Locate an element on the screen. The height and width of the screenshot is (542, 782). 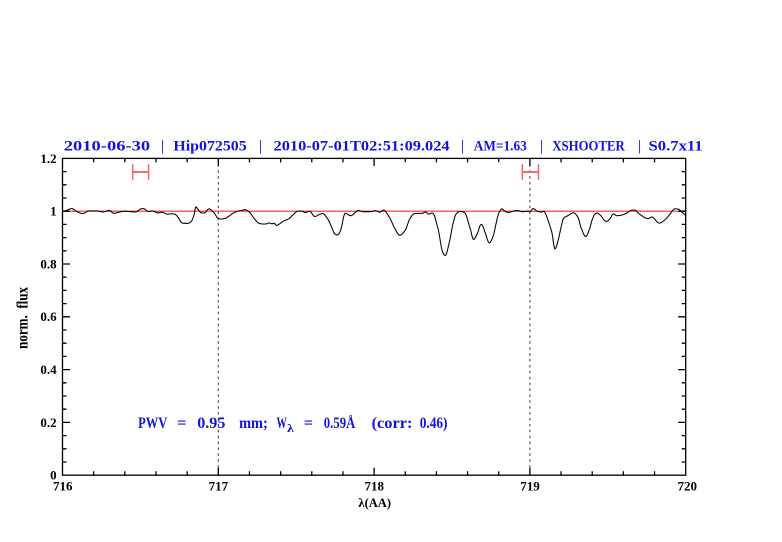
svg-text: AM=1.63 is located at coordinates (500, 147).